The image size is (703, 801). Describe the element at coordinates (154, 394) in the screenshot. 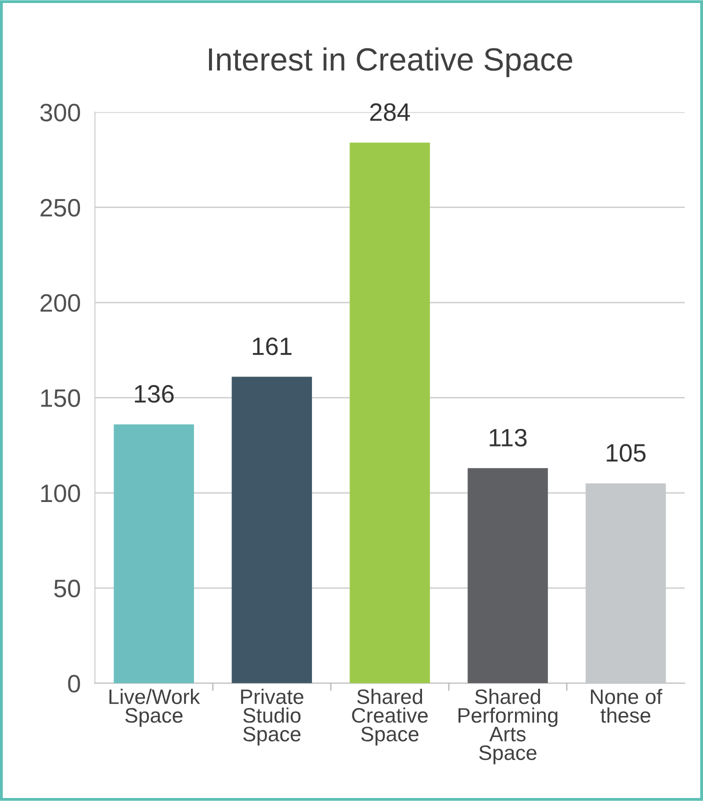

I see `data-label: 136` at that location.